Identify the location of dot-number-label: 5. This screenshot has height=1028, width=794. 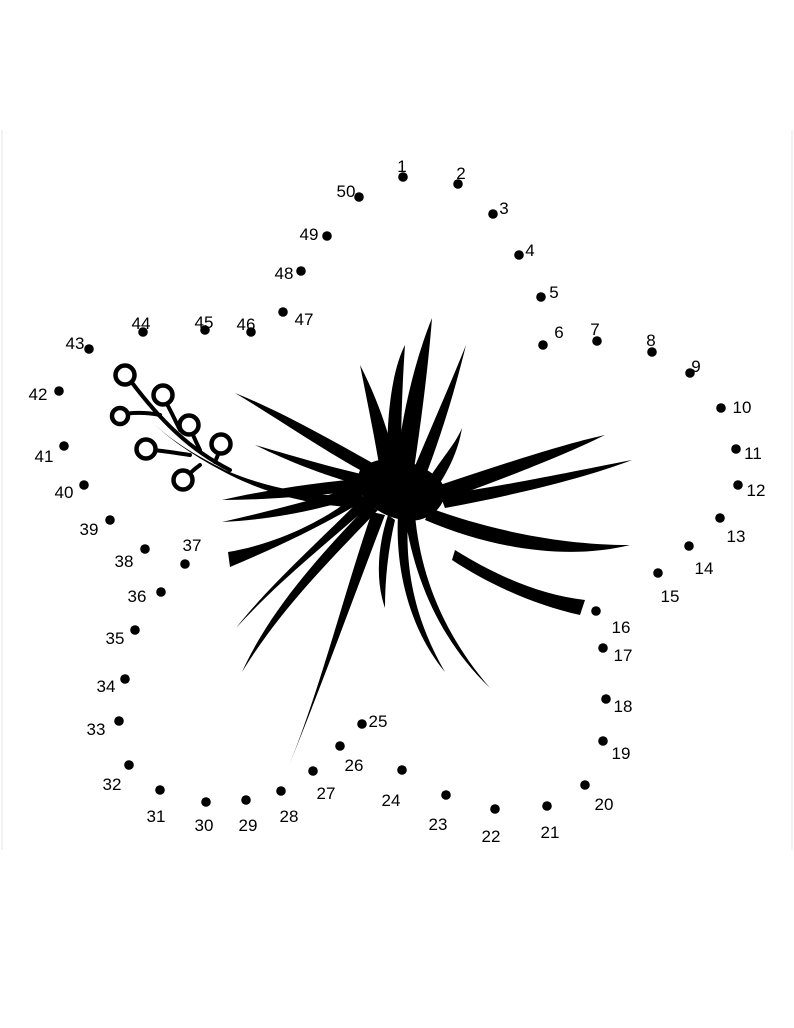
(553, 292).